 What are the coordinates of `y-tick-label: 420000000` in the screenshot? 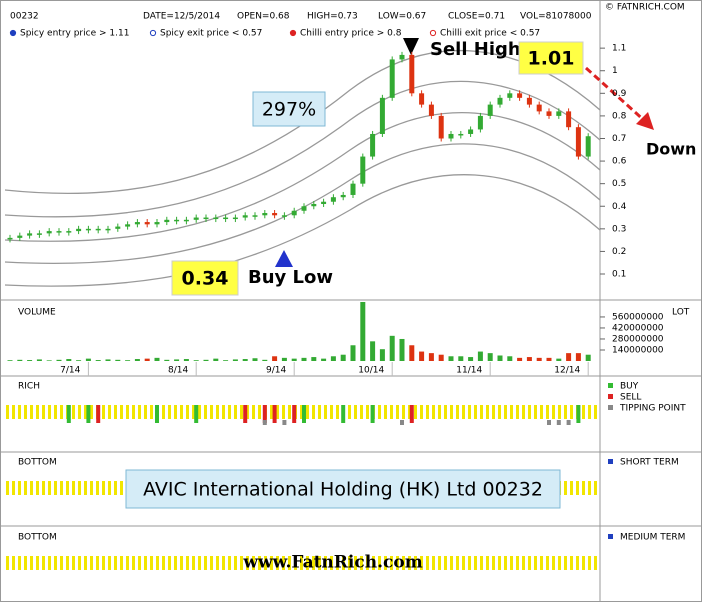 It's located at (638, 328).